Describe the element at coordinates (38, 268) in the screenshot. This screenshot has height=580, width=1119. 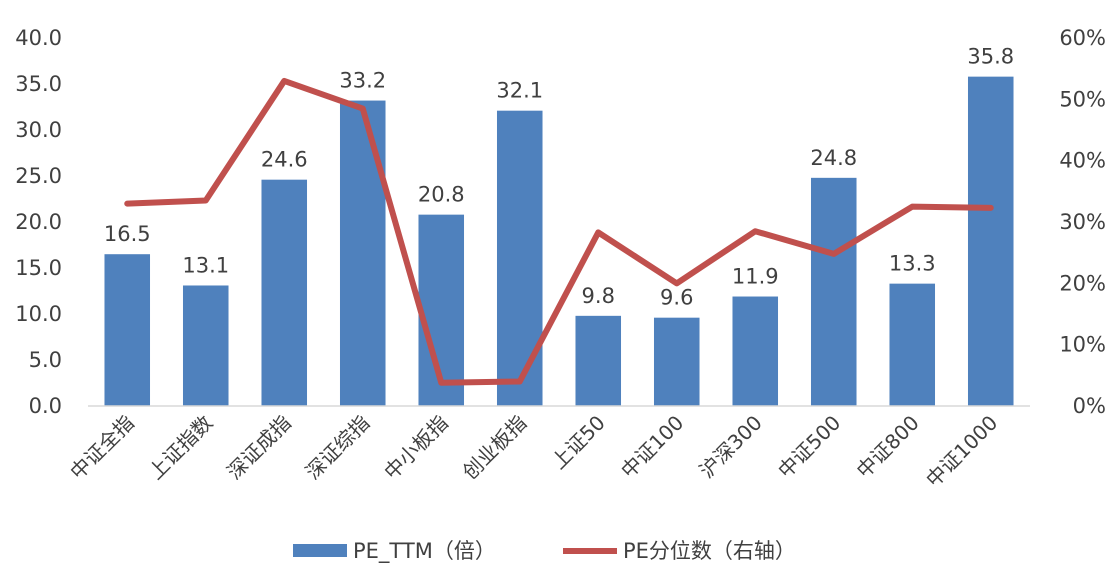
I see `left-y-tick-label: 15.0` at that location.